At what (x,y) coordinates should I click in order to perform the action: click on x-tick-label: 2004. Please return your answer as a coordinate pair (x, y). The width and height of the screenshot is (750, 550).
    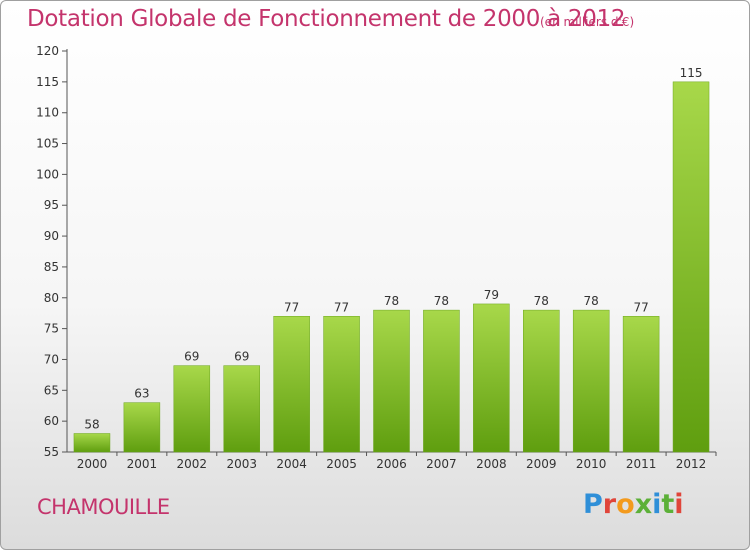
    Looking at the image, I should click on (291, 464).